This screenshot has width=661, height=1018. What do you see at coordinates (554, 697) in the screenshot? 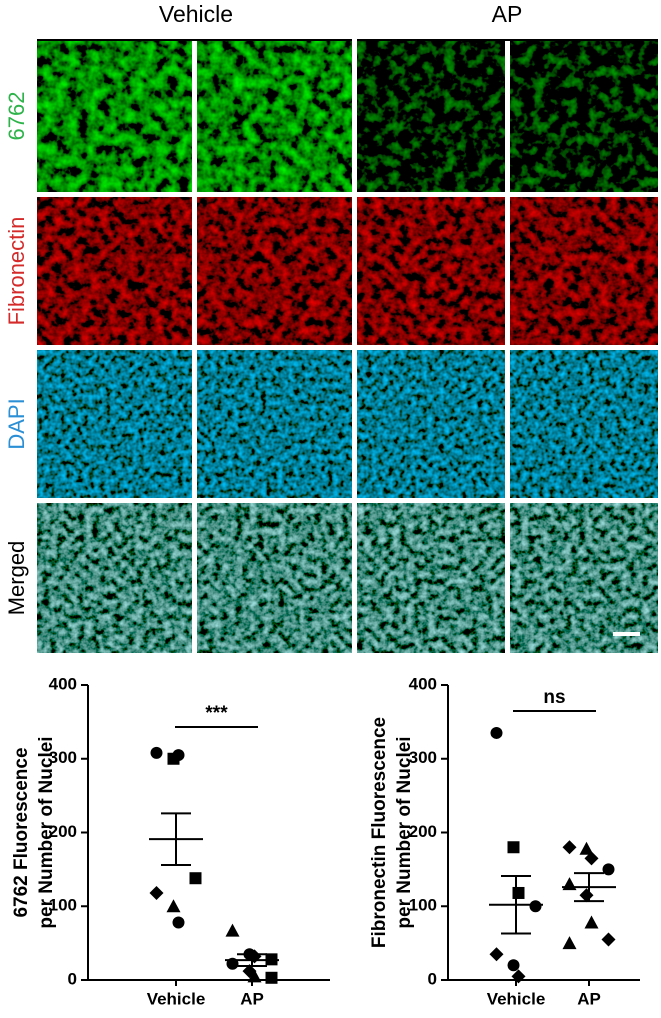
I see `significance-label: ns` at bounding box center [554, 697].